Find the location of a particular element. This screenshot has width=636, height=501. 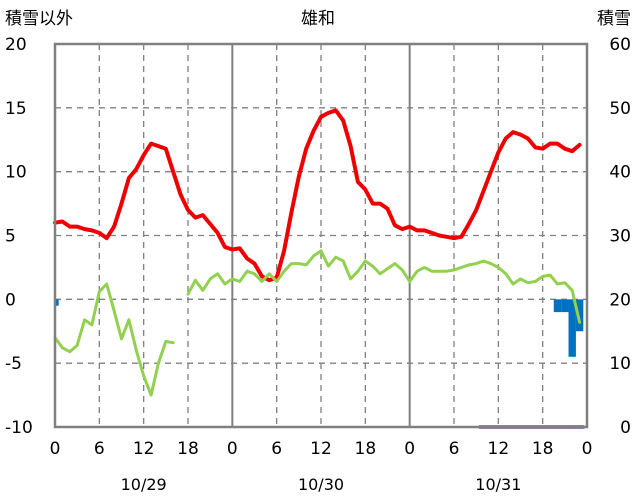

y-right-tick-label: 30 is located at coordinates (620, 237).